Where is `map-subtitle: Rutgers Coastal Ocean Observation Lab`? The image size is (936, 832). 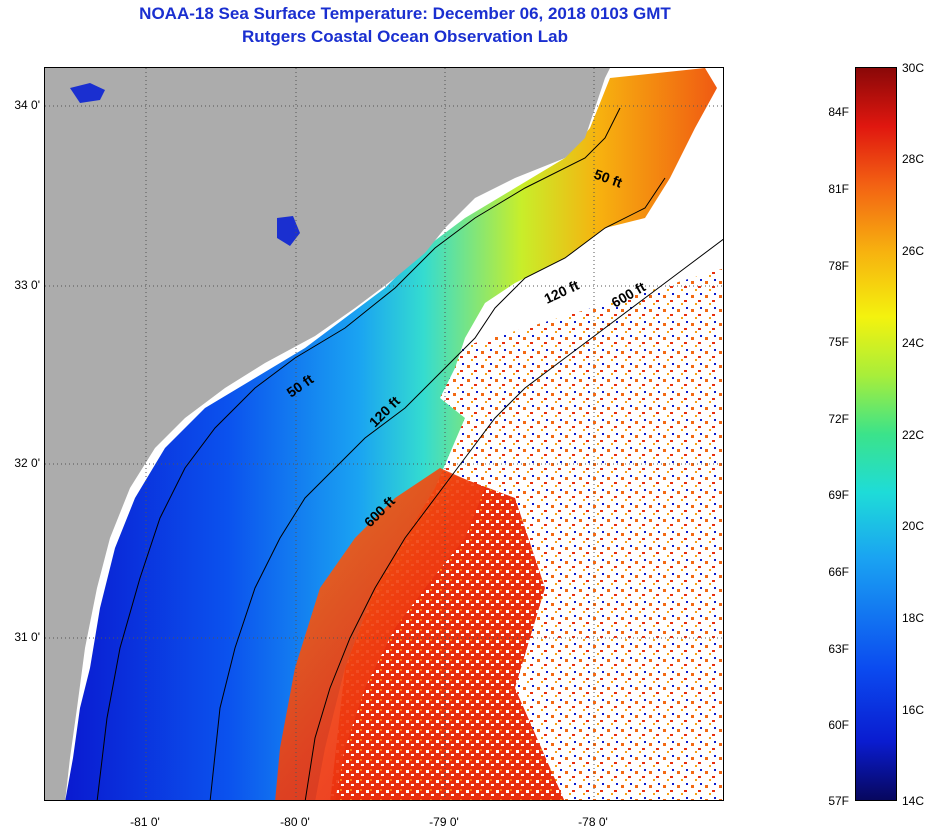
map-subtitle: Rutgers Coastal Ocean Observation Lab is located at coordinates (405, 36).